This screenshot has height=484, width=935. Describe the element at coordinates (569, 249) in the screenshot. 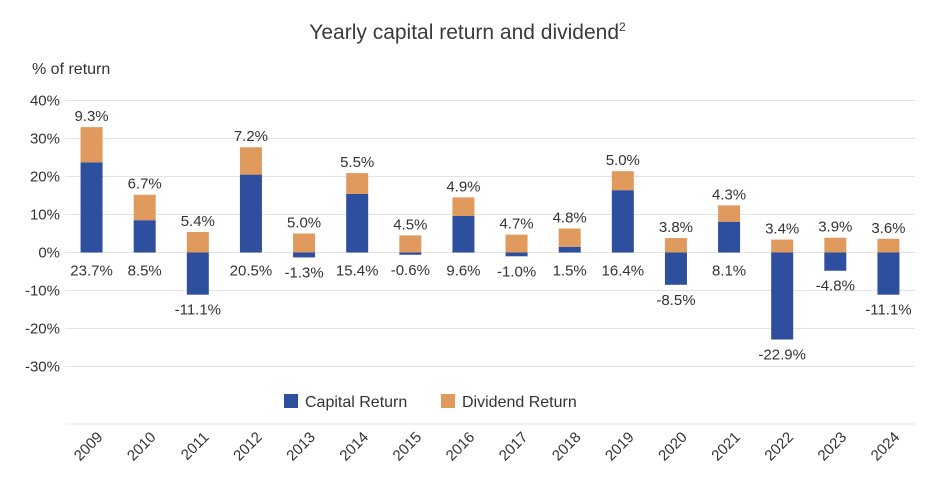

I see `bar-capital-return-2018` at that location.